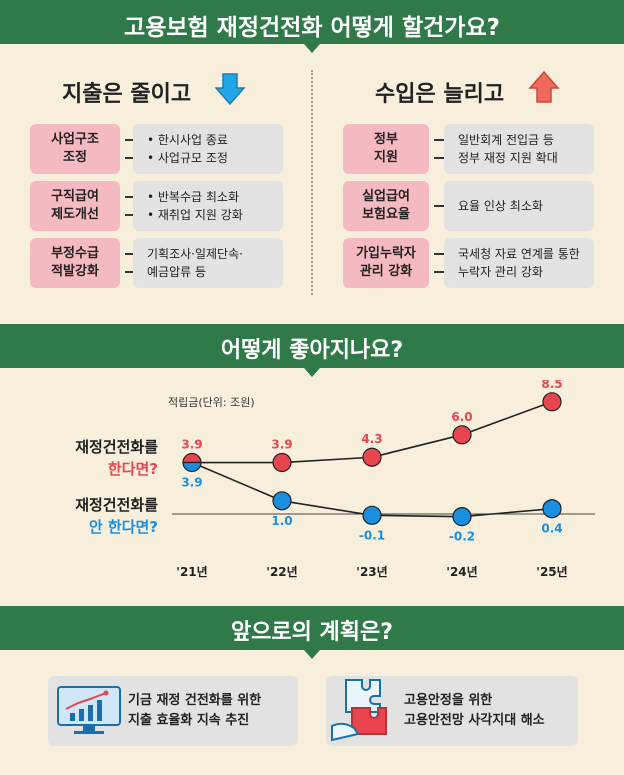  Describe the element at coordinates (192, 458) in the screenshot. I see `point-start-upper` at that location.